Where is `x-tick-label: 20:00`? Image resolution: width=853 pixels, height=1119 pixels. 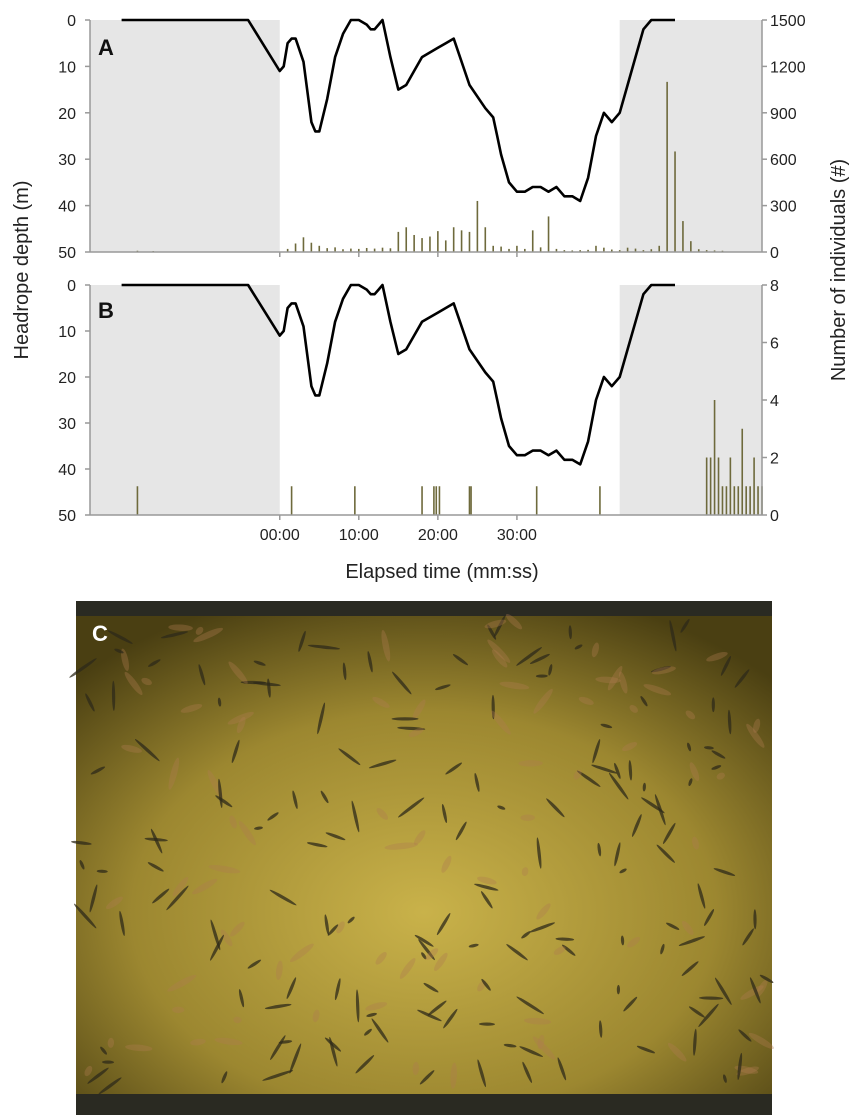 x-tick-label: 20:00 is located at coordinates (438, 535).